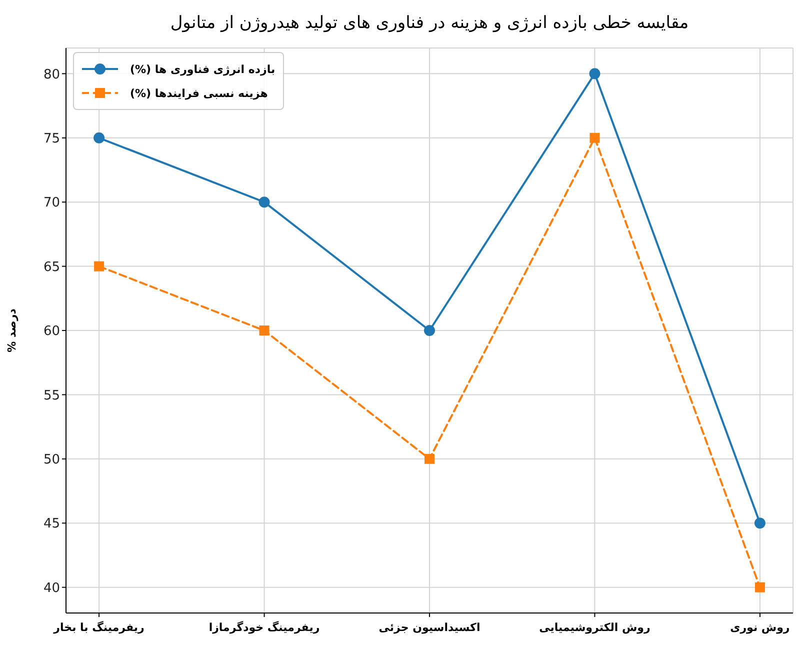  Describe the element at coordinates (51, 524) in the screenshot. I see `y-tick-label: 45` at that location.